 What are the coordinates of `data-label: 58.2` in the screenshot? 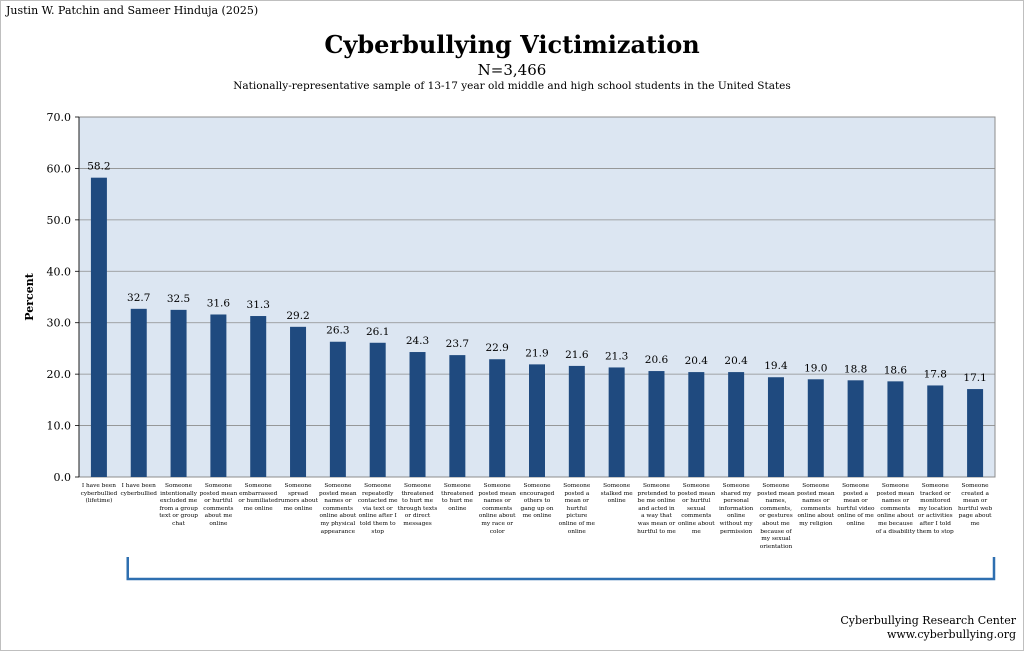 It's located at (98, 167).